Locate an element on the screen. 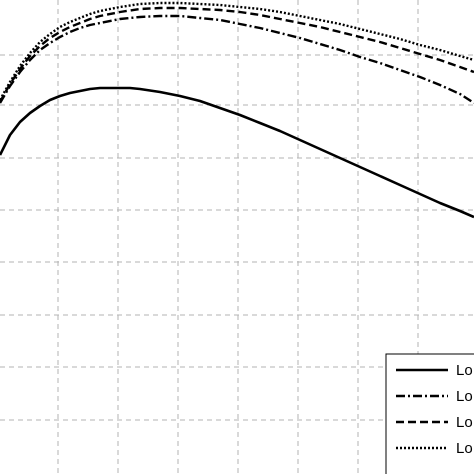 This screenshot has width=474, height=474. legend-items: Lo Lo Lo Lo is located at coordinates (434, 409).